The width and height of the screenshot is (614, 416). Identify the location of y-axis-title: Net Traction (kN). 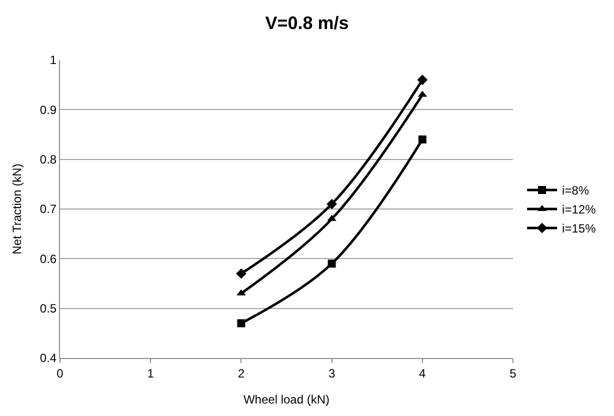
(17, 209).